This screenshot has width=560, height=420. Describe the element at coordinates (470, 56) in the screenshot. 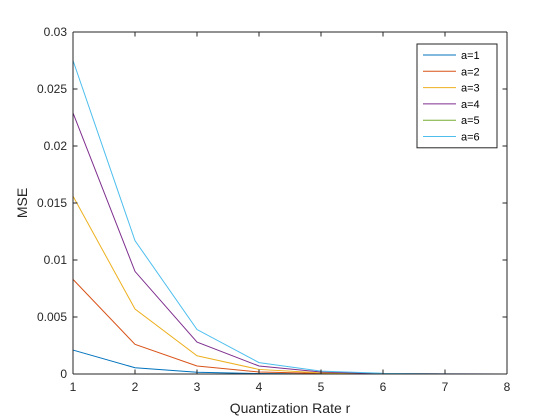

I see `legend-label: a=1` at that location.